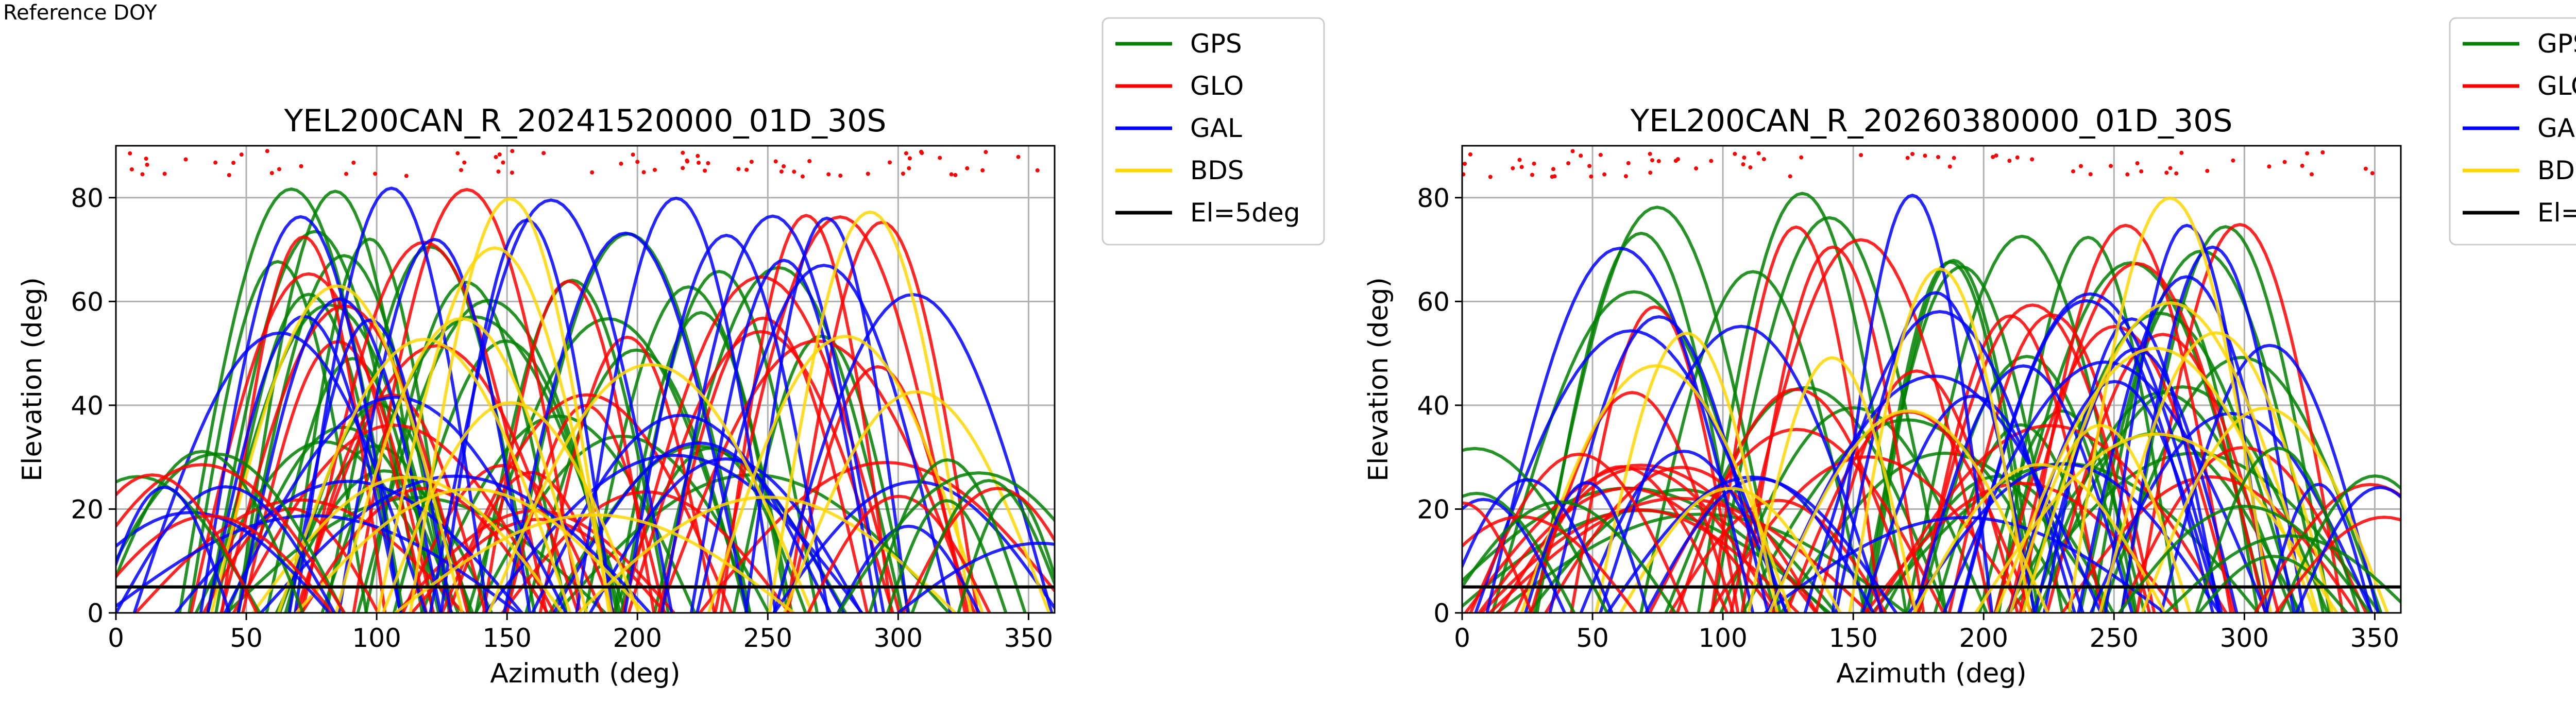 The width and height of the screenshot is (2576, 720). What do you see at coordinates (767, 638) in the screenshot?
I see `x-tick-label: 250` at bounding box center [767, 638].